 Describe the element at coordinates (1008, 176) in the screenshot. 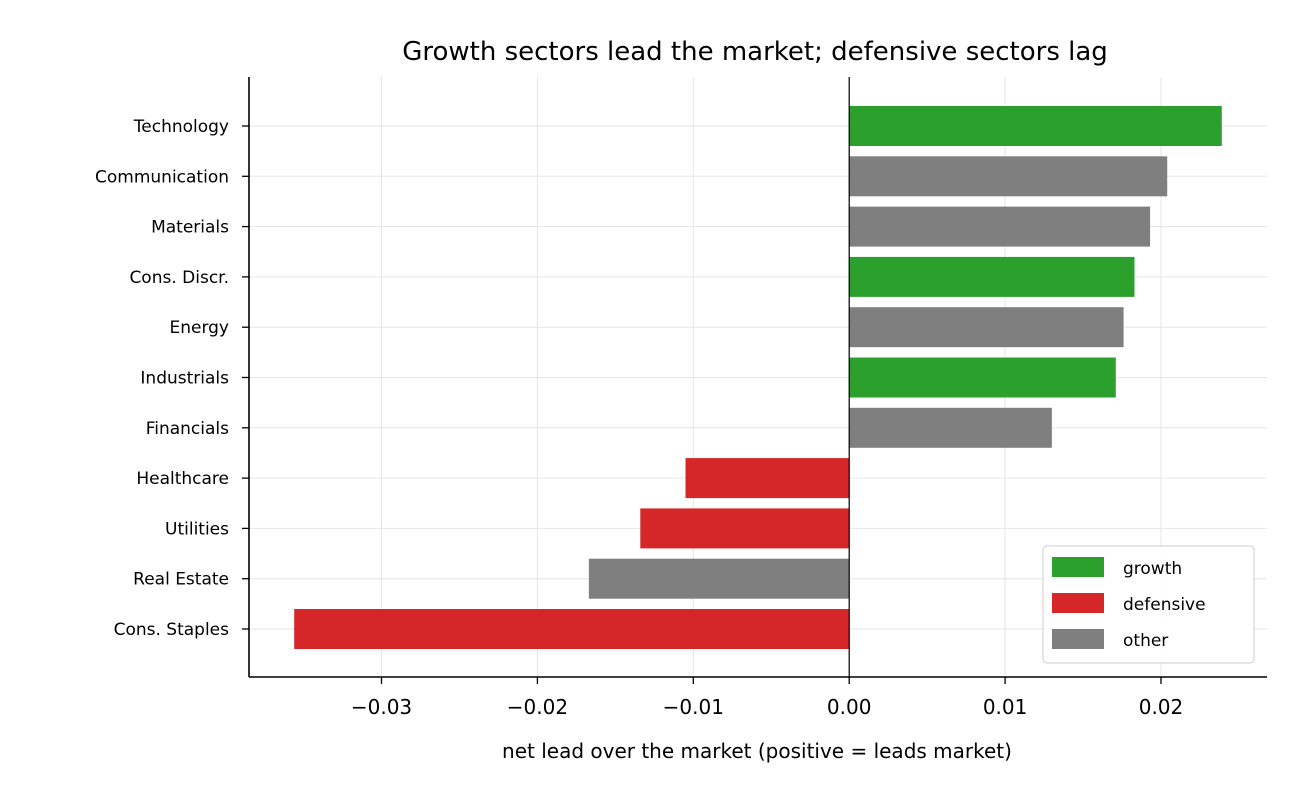

I see `bar-communication` at that location.